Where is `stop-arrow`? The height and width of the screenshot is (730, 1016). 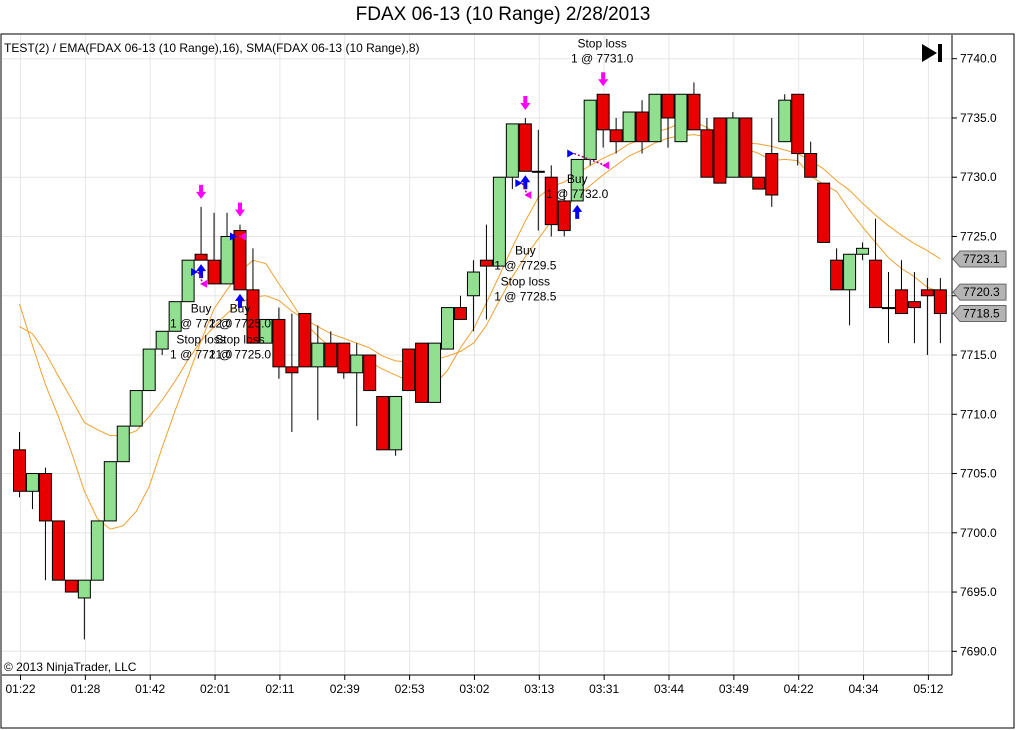
stop-arrow is located at coordinates (603, 79).